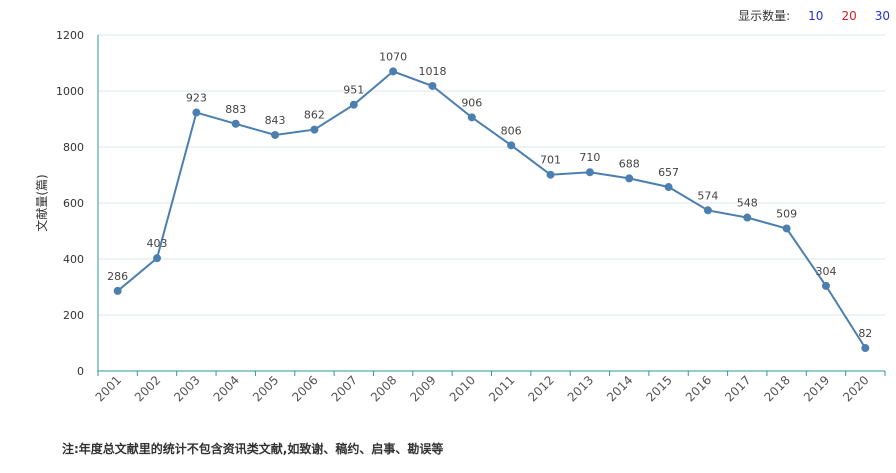  Describe the element at coordinates (157, 243) in the screenshot. I see `data-label-2002: 403` at that location.